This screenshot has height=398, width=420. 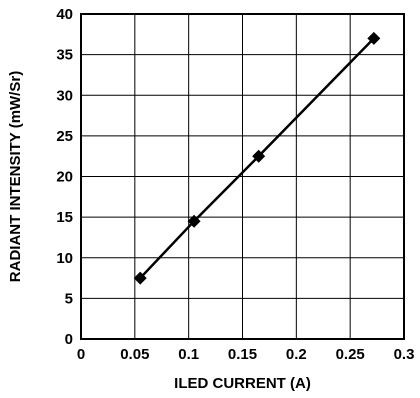 I want to click on x-tick-label: 0.15, so click(x=242, y=354).